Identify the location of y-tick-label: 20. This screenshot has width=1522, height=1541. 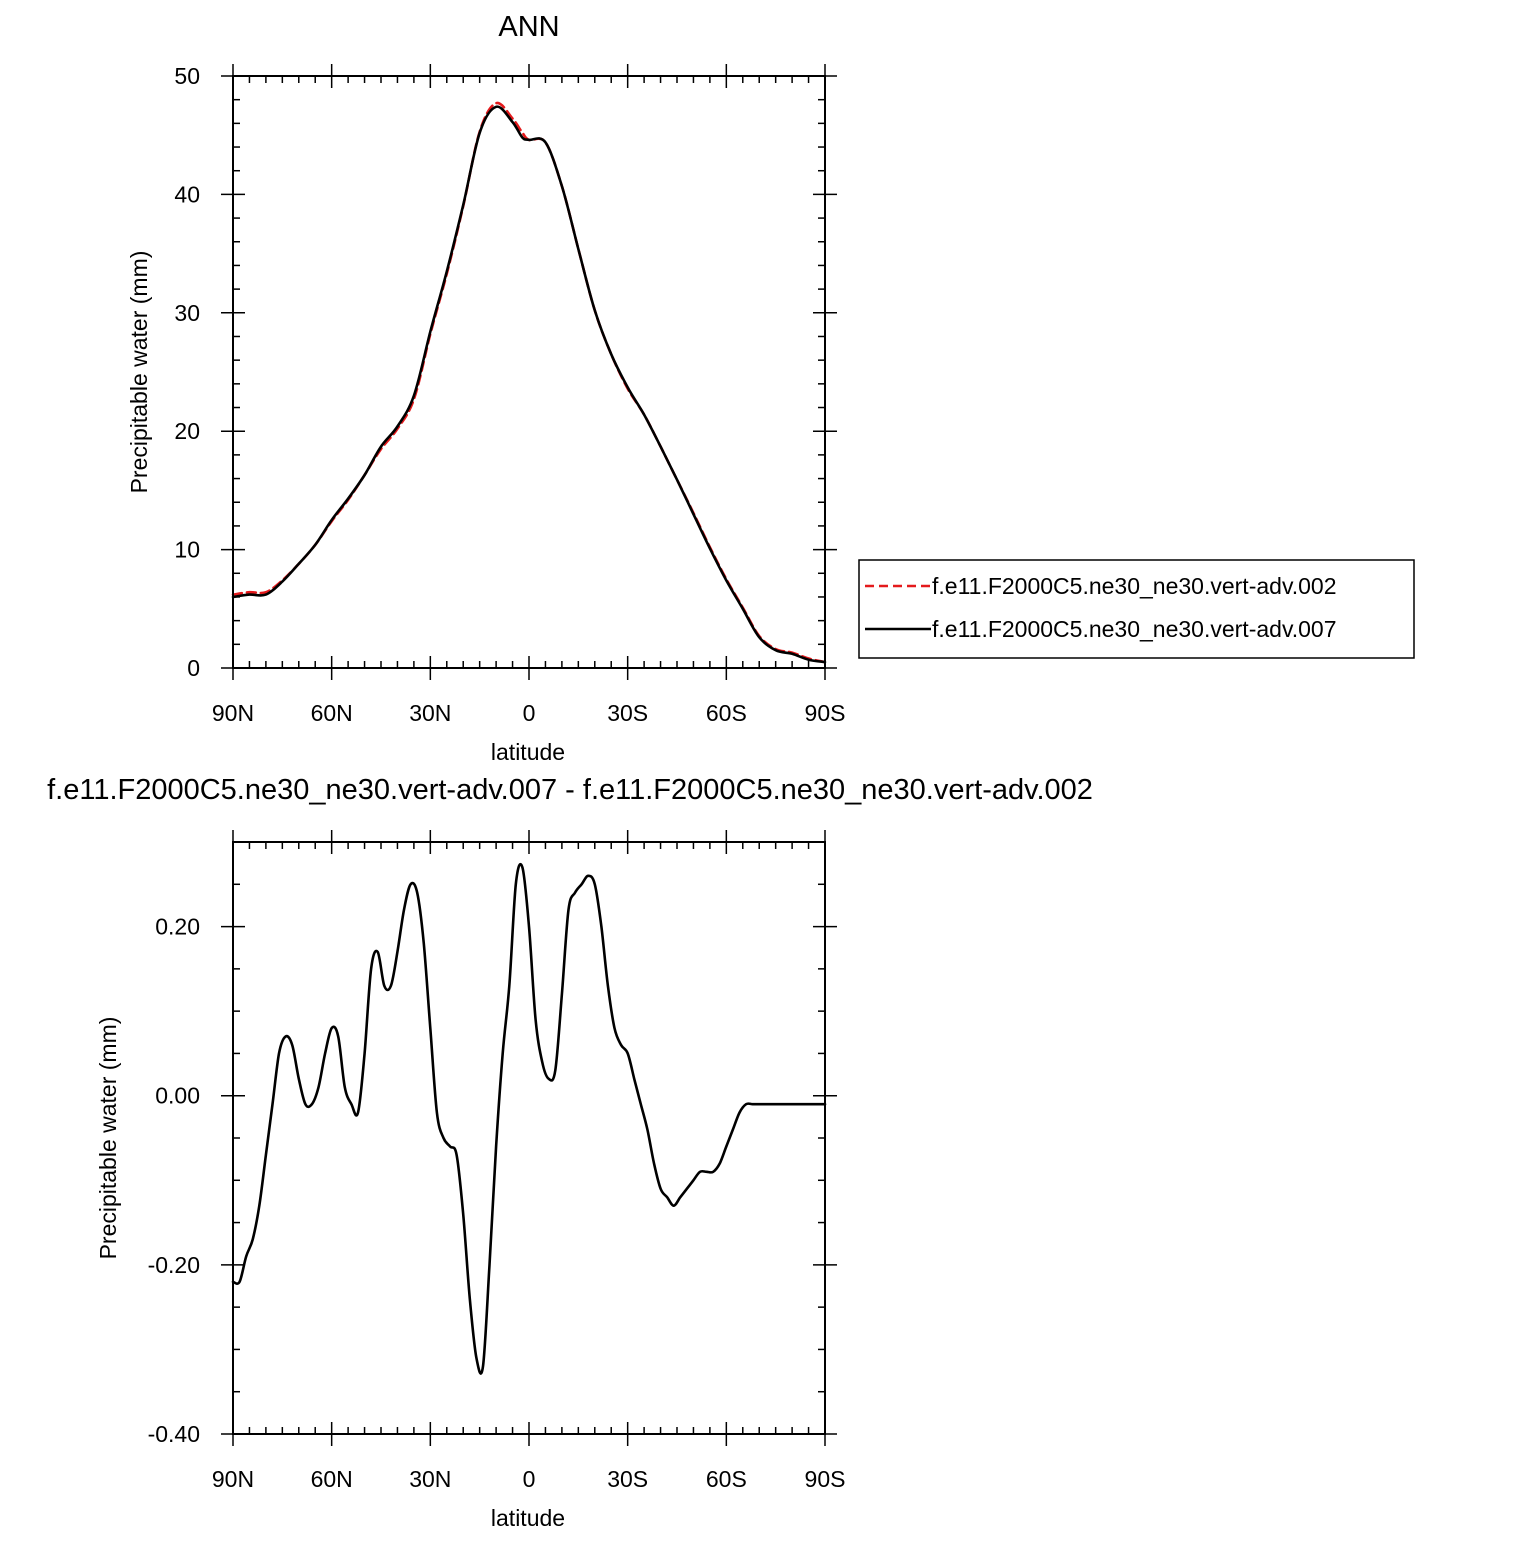
(187, 431).